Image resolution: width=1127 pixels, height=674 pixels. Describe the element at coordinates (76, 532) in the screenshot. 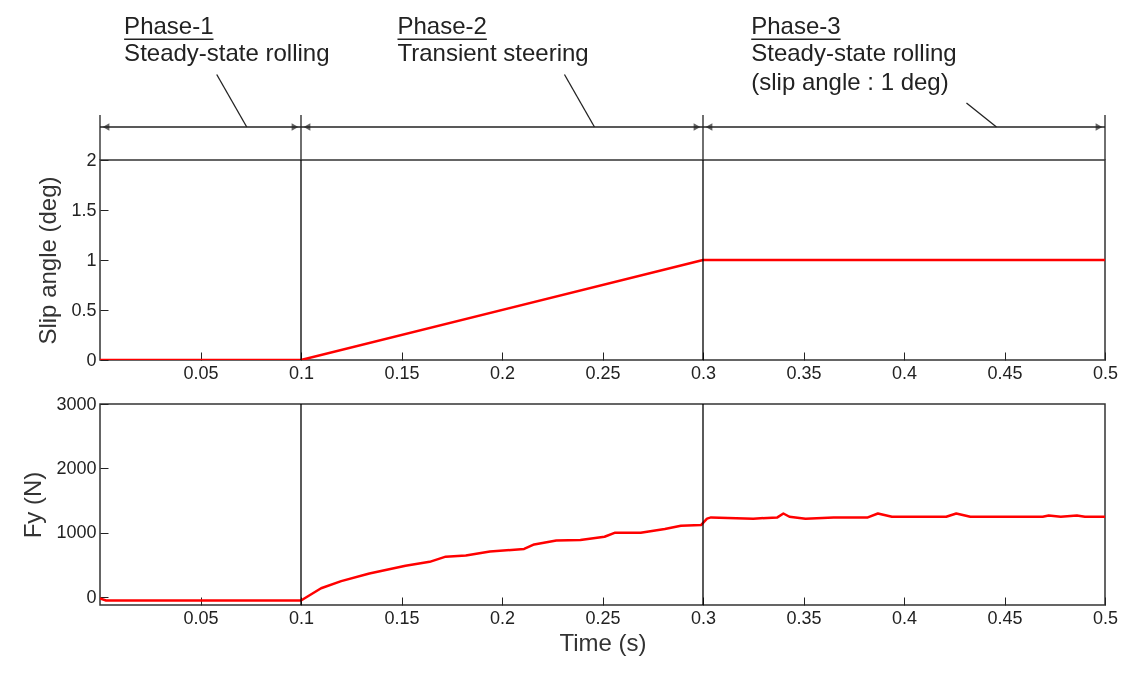

I see `y-tick-label: 1000` at that location.